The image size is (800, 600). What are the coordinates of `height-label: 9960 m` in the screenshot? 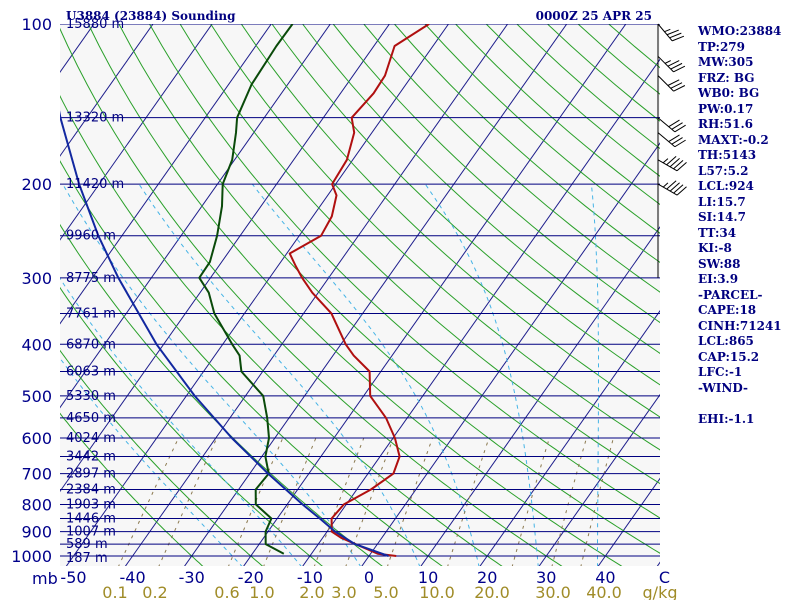 It's located at (91, 236).